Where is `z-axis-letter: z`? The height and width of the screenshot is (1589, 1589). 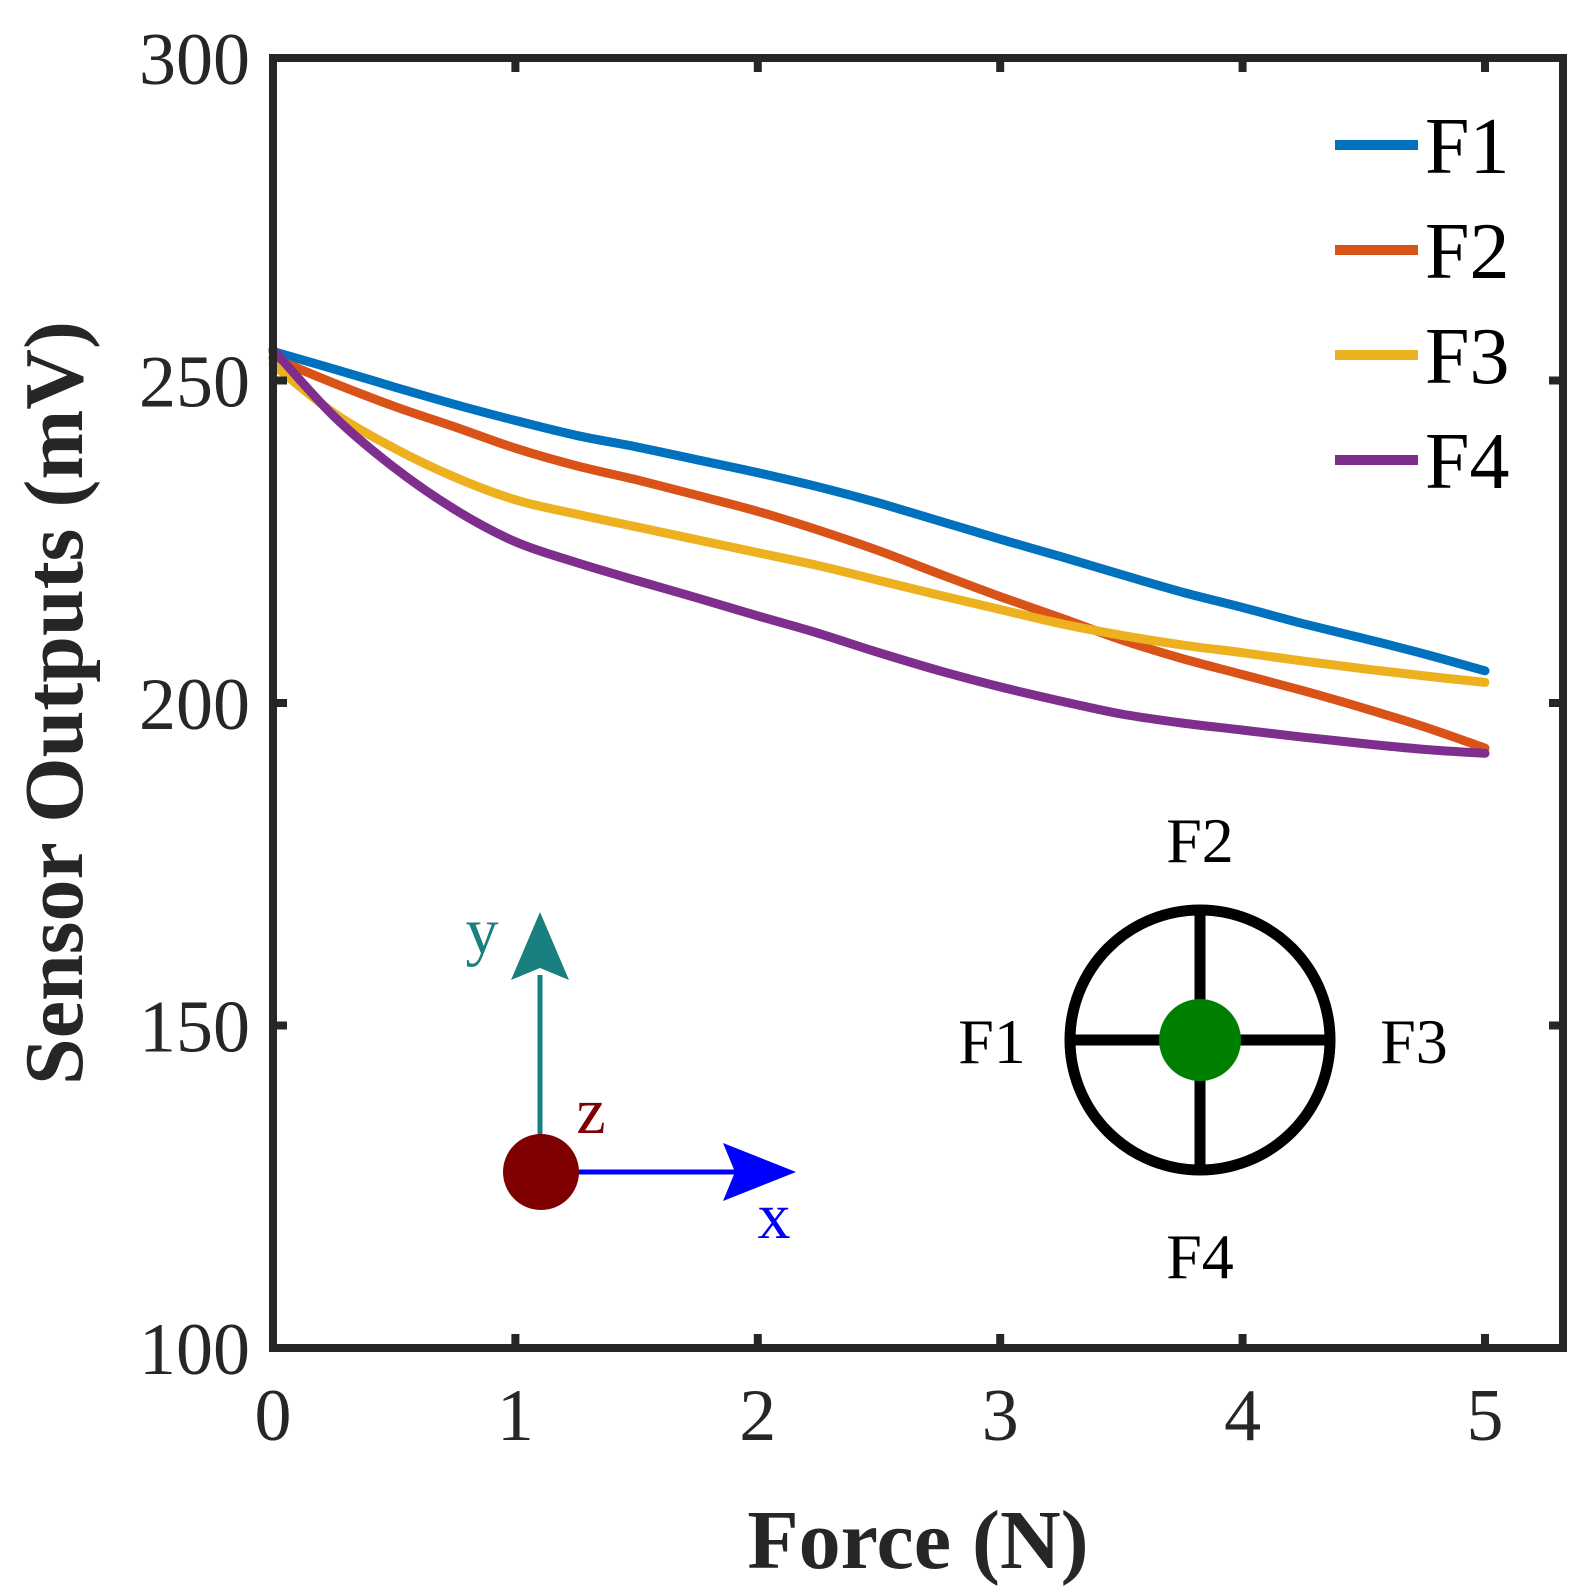
z-axis-letter: z is located at coordinates (590, 1111).